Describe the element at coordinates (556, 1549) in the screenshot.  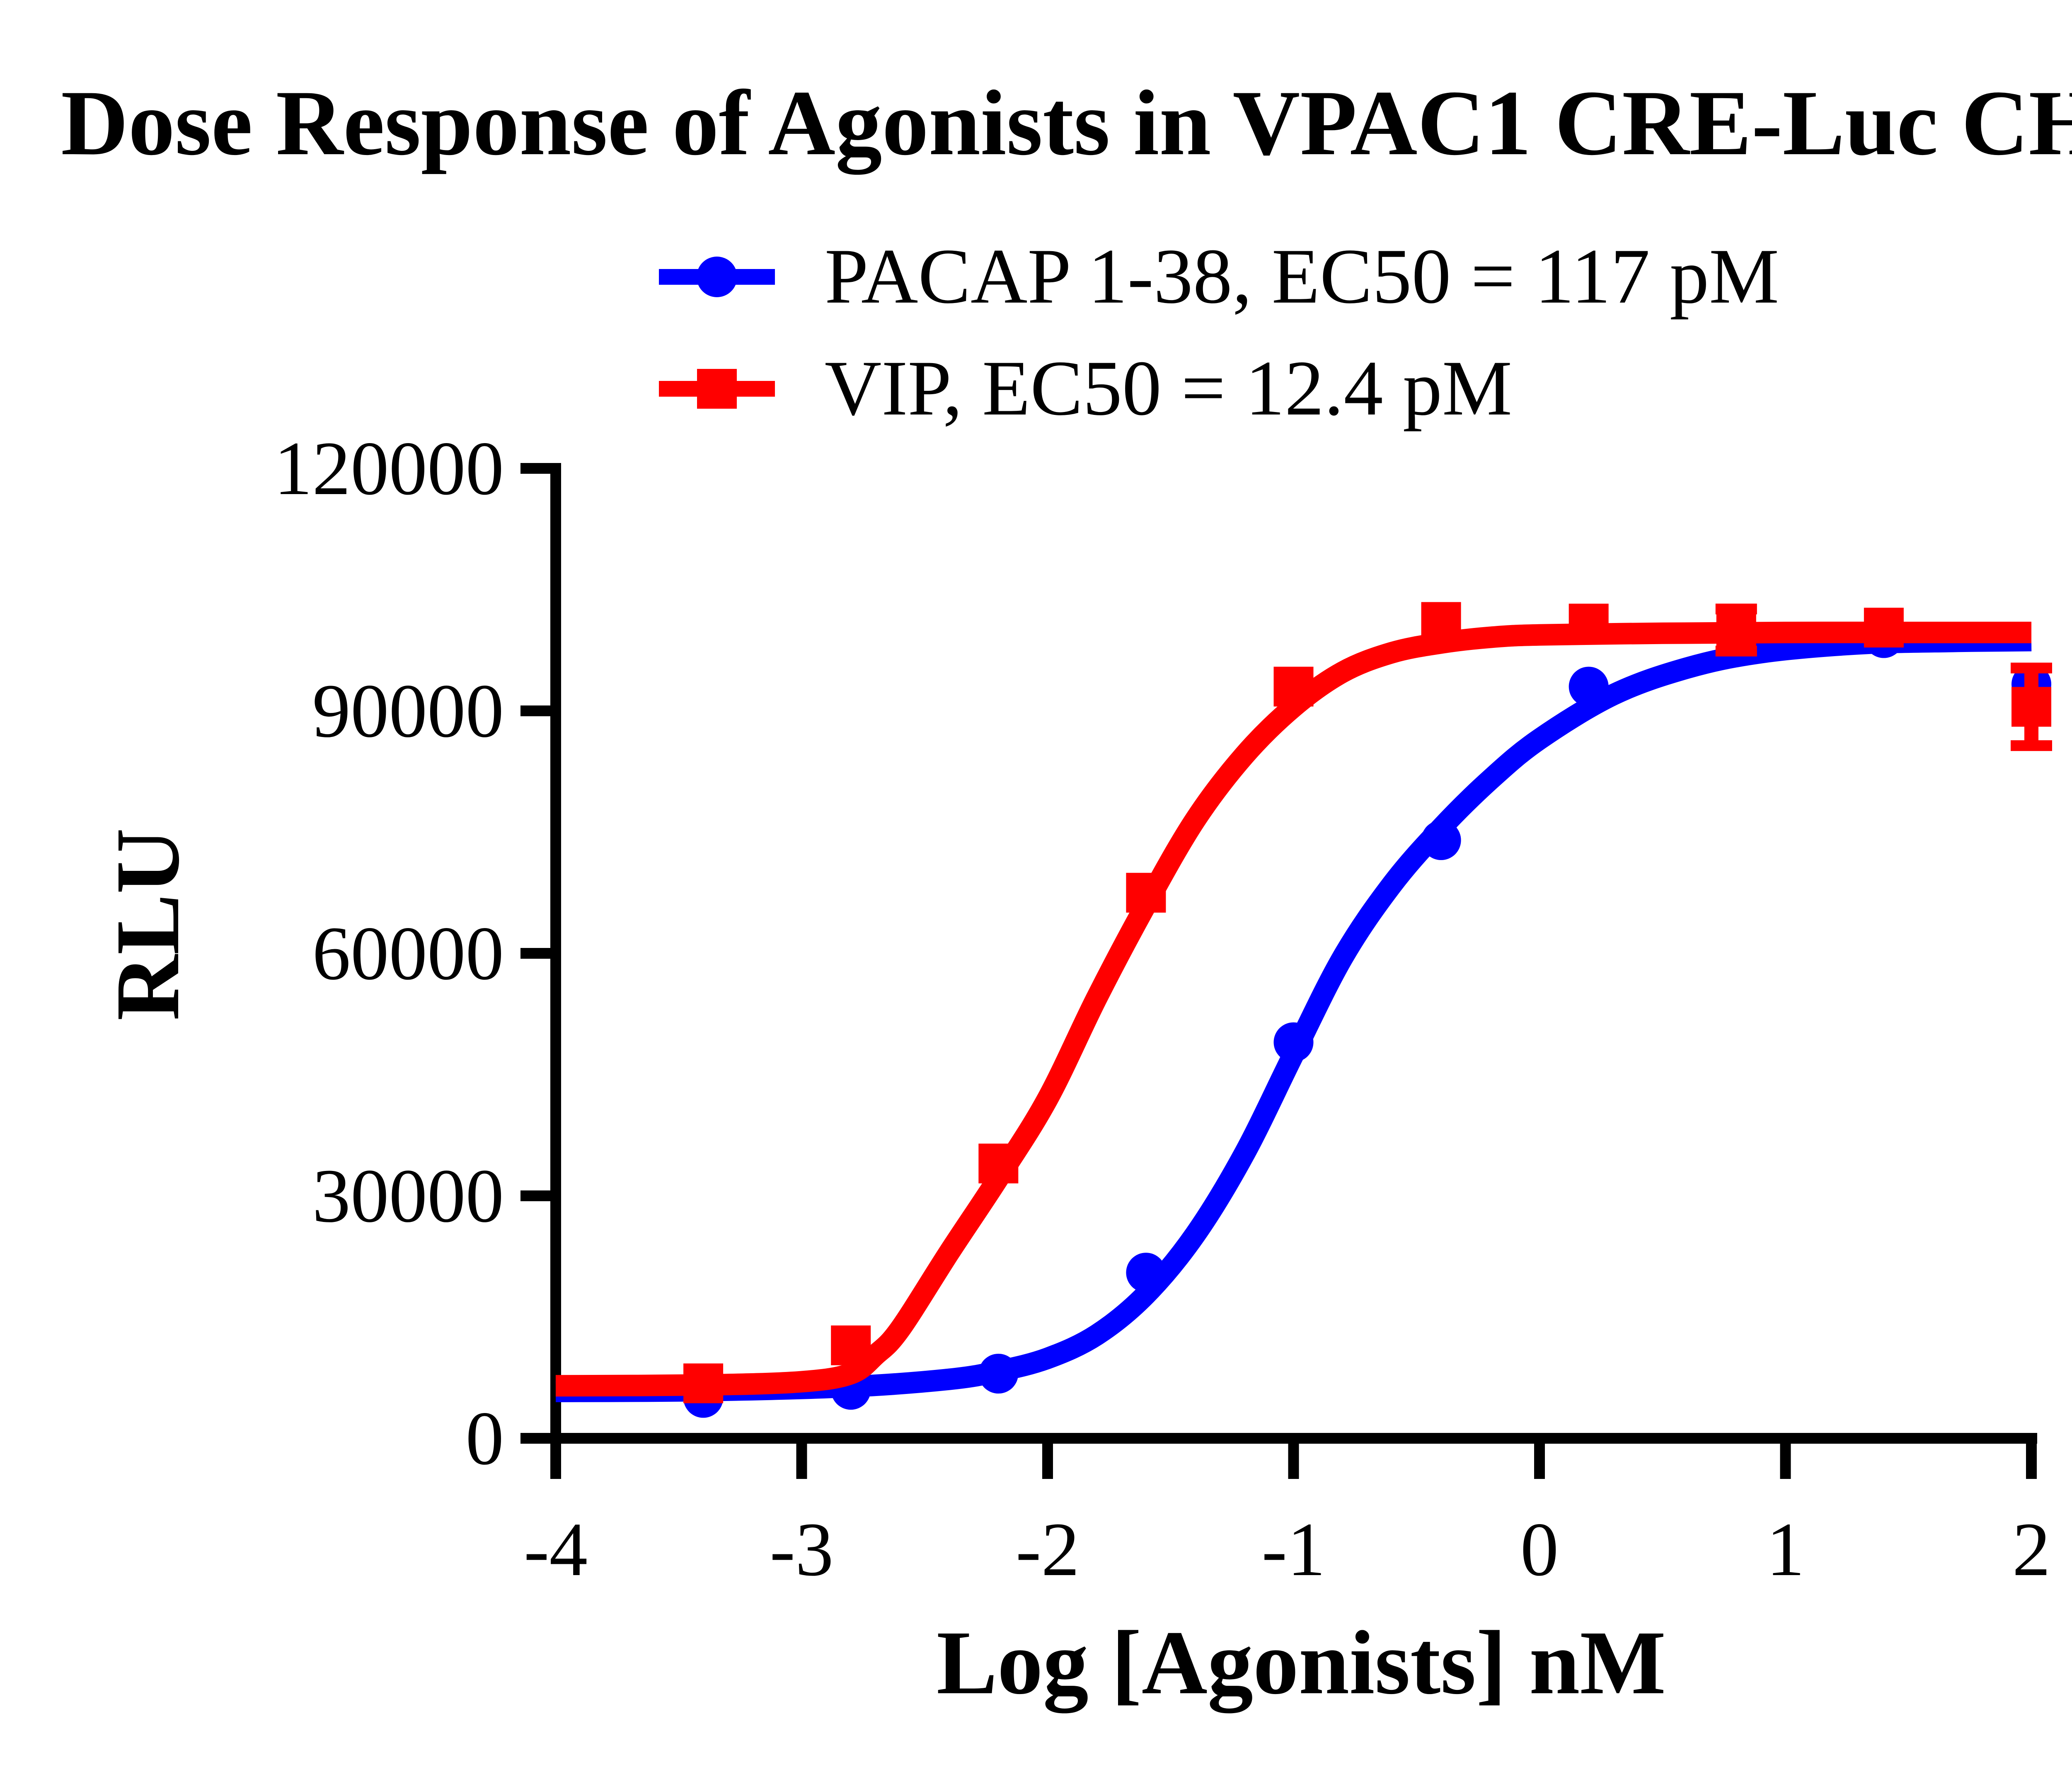
I see `x-tick-label: -4` at that location.